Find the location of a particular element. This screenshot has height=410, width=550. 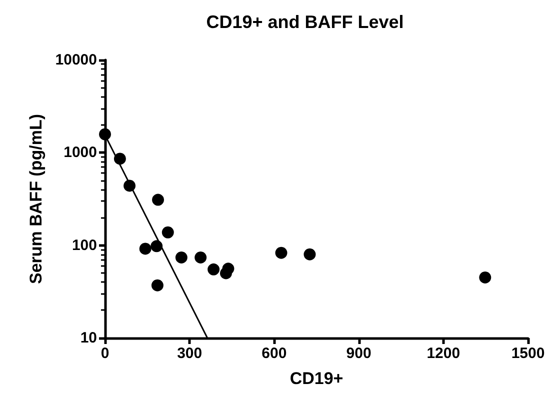

y-tick-label: 10 is located at coordinates (88, 338).